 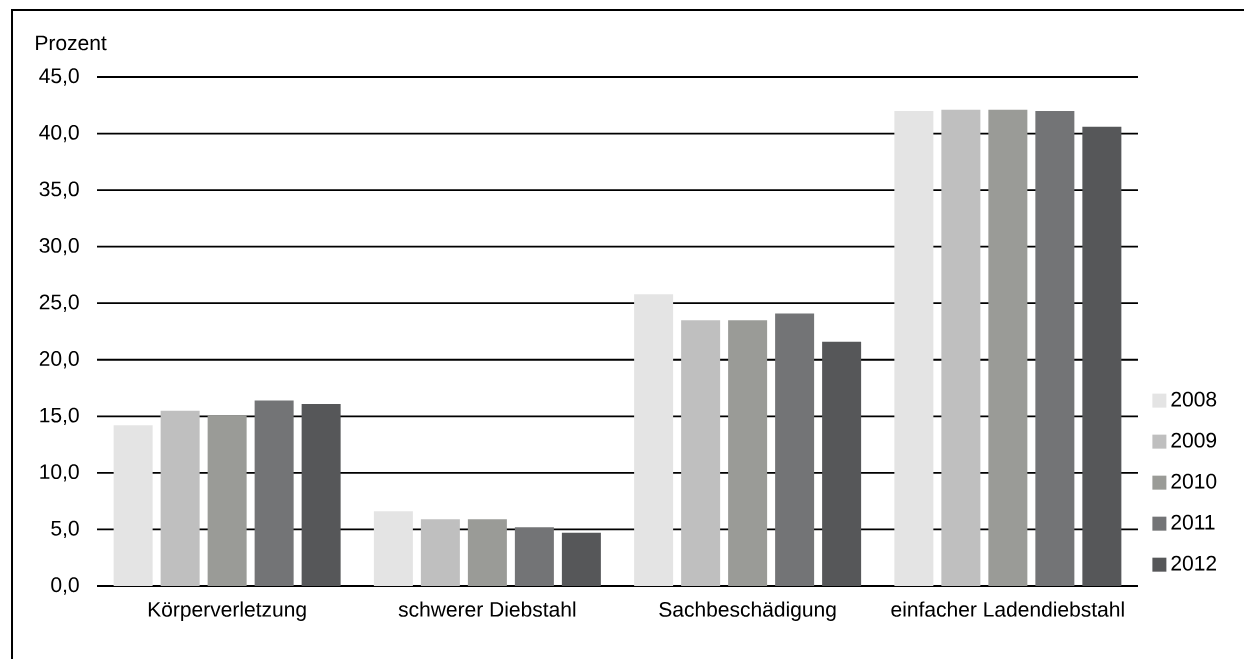 What do you see at coordinates (1193, 522) in the screenshot?
I see `legend-label: 2011` at bounding box center [1193, 522].